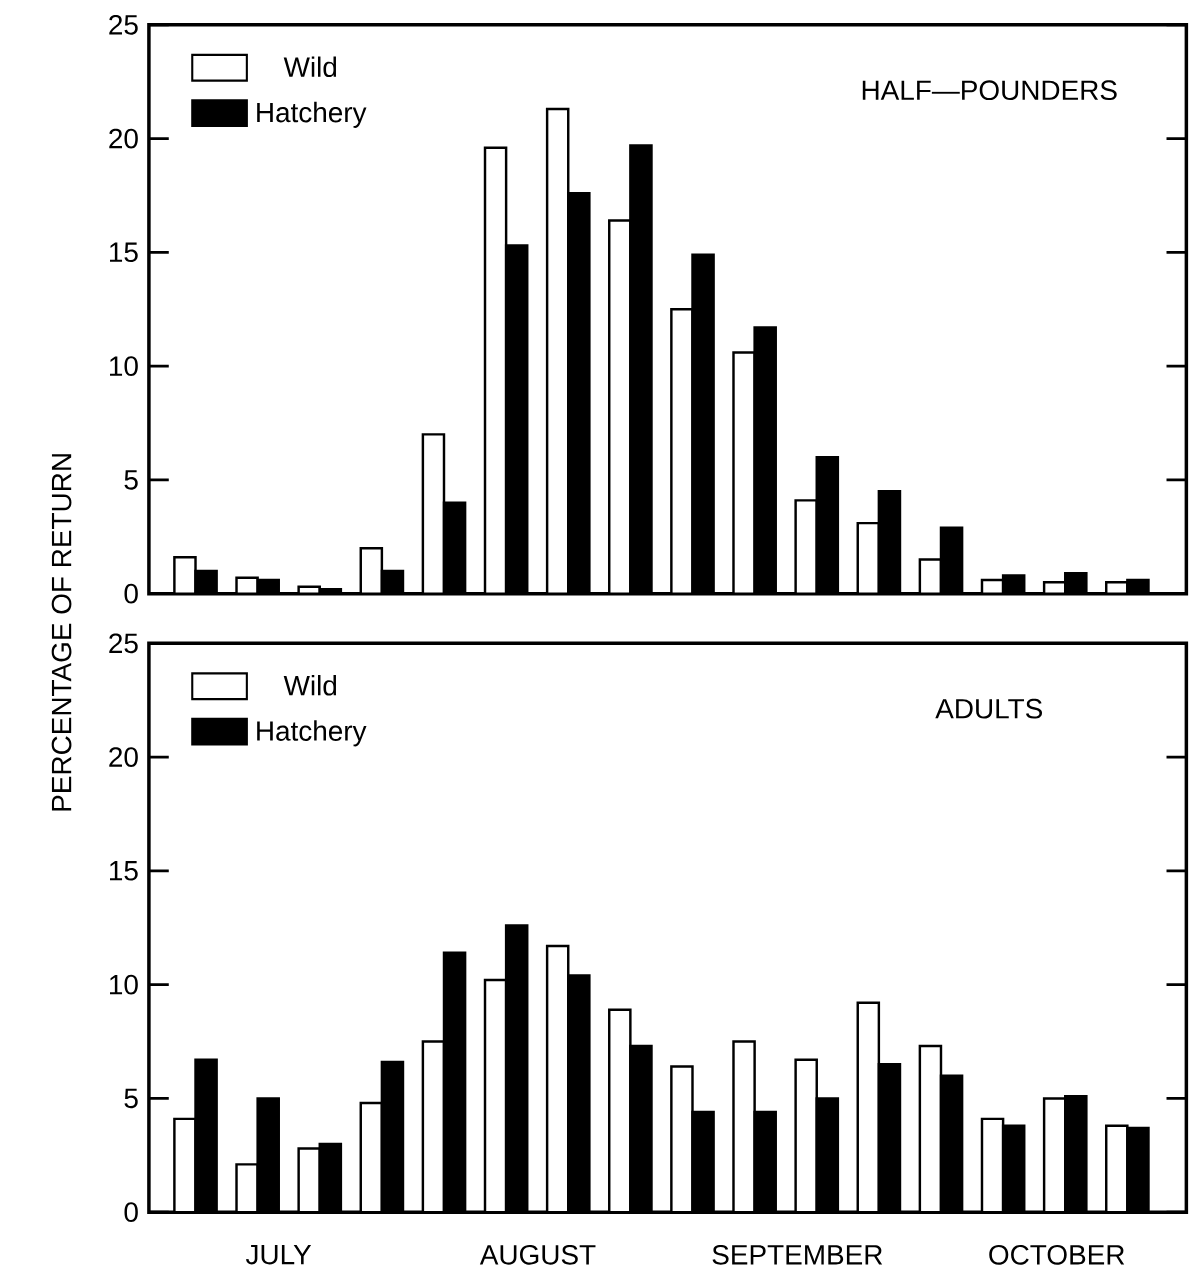 The image size is (1192, 1274). What do you see at coordinates (537, 1254) in the screenshot?
I see `text: AUGUST` at bounding box center [537, 1254].